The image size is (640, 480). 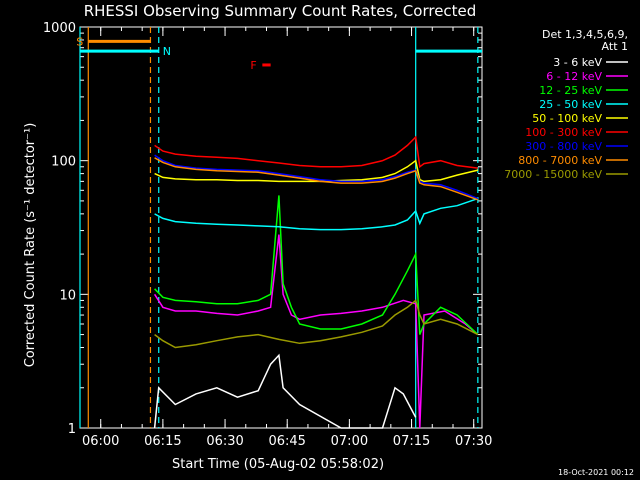 I want to click on x-axis-label: Start Time (05-Aug-02 05:58:02), so click(x=278, y=464).